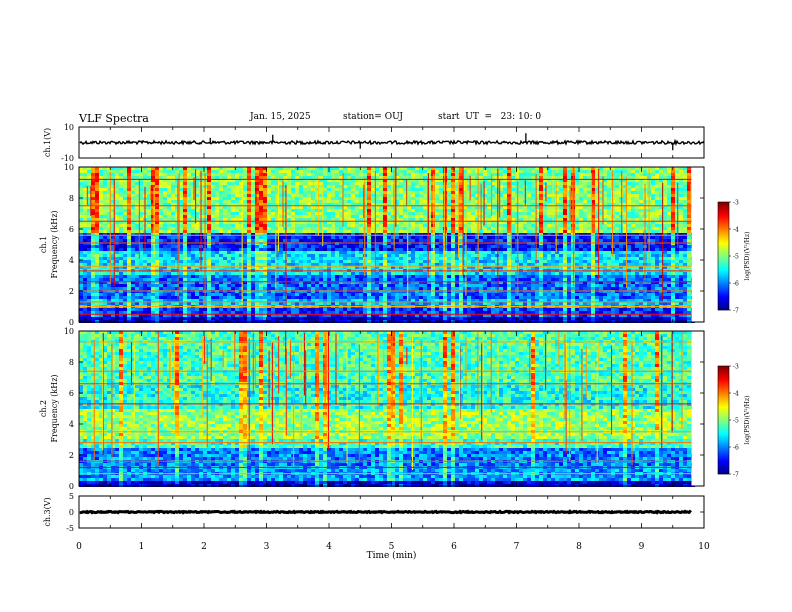 The width and height of the screenshot is (792, 612). What do you see at coordinates (736, 394) in the screenshot?
I see `ch2-spectrogram-colorbar-tick-label: -4` at bounding box center [736, 394].